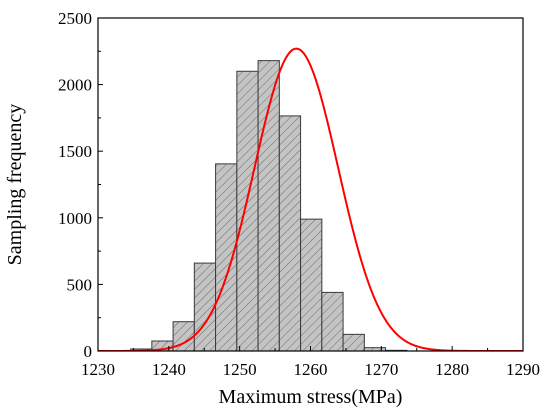  Describe the element at coordinates (98, 369) in the screenshot. I see `x-tick-label: 1230` at that location.